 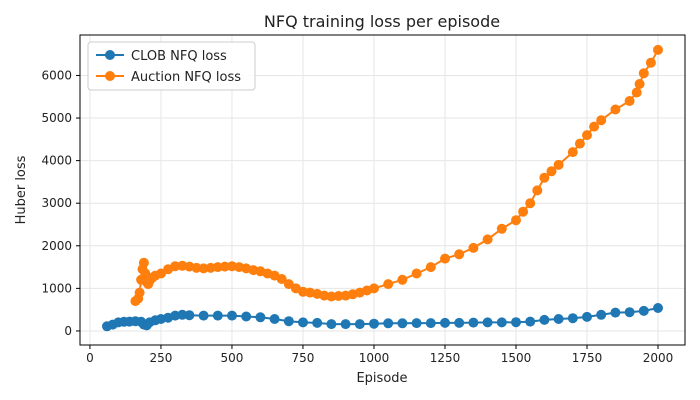 I want to click on y-tick-label: 5000, so click(x=56, y=118).